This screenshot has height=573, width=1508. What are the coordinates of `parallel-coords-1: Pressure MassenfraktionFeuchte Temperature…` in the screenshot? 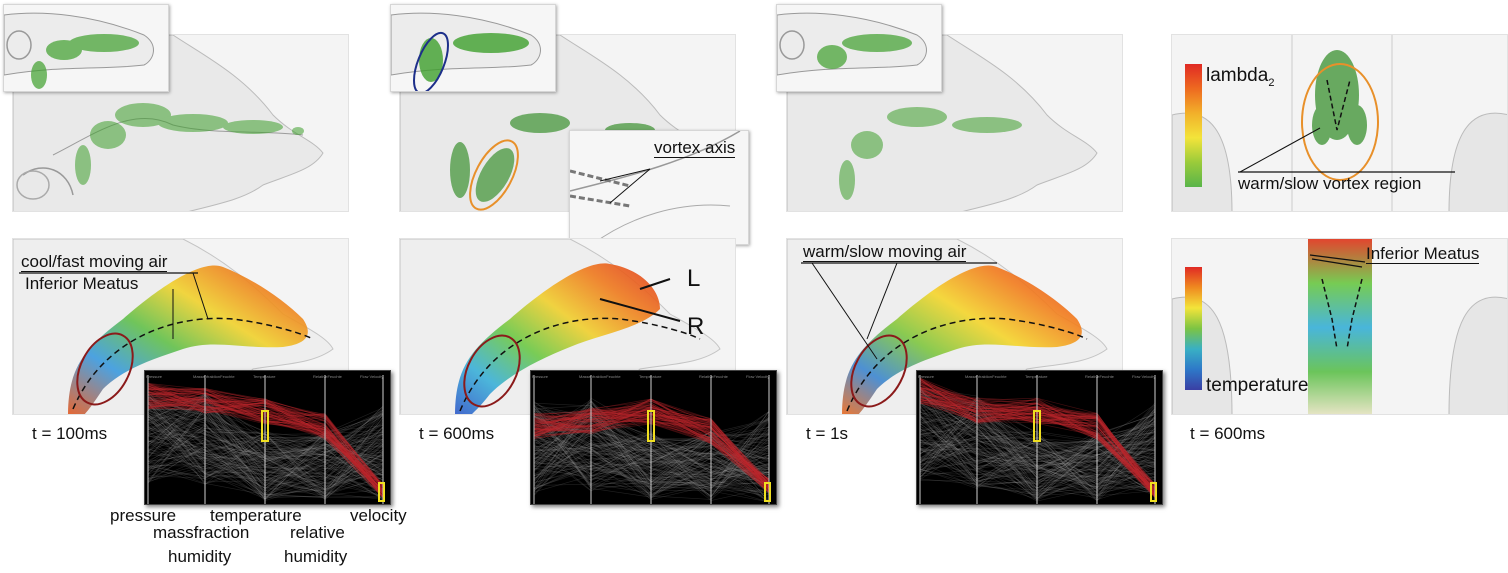 It's located at (267, 437).